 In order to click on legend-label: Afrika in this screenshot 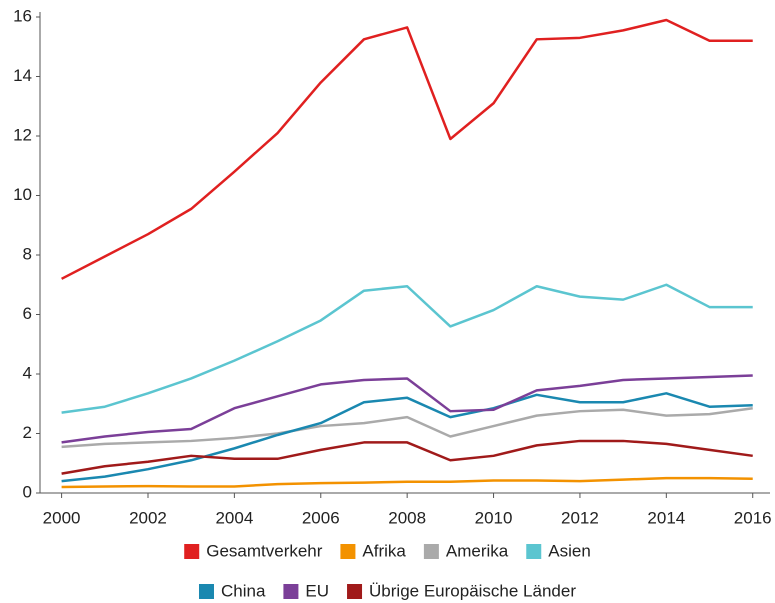, I will do `click(384, 550)`.